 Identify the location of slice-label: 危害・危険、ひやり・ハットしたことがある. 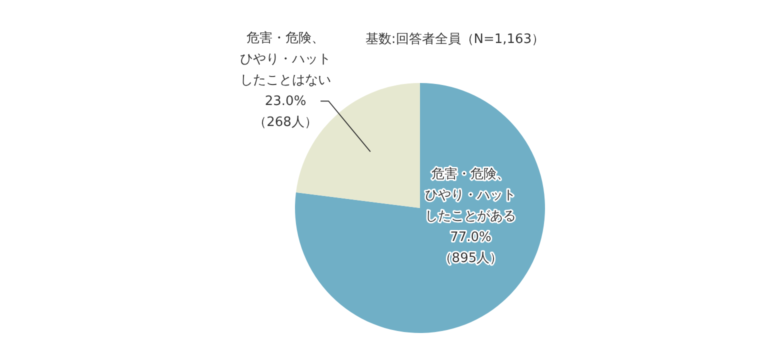
(470, 195).